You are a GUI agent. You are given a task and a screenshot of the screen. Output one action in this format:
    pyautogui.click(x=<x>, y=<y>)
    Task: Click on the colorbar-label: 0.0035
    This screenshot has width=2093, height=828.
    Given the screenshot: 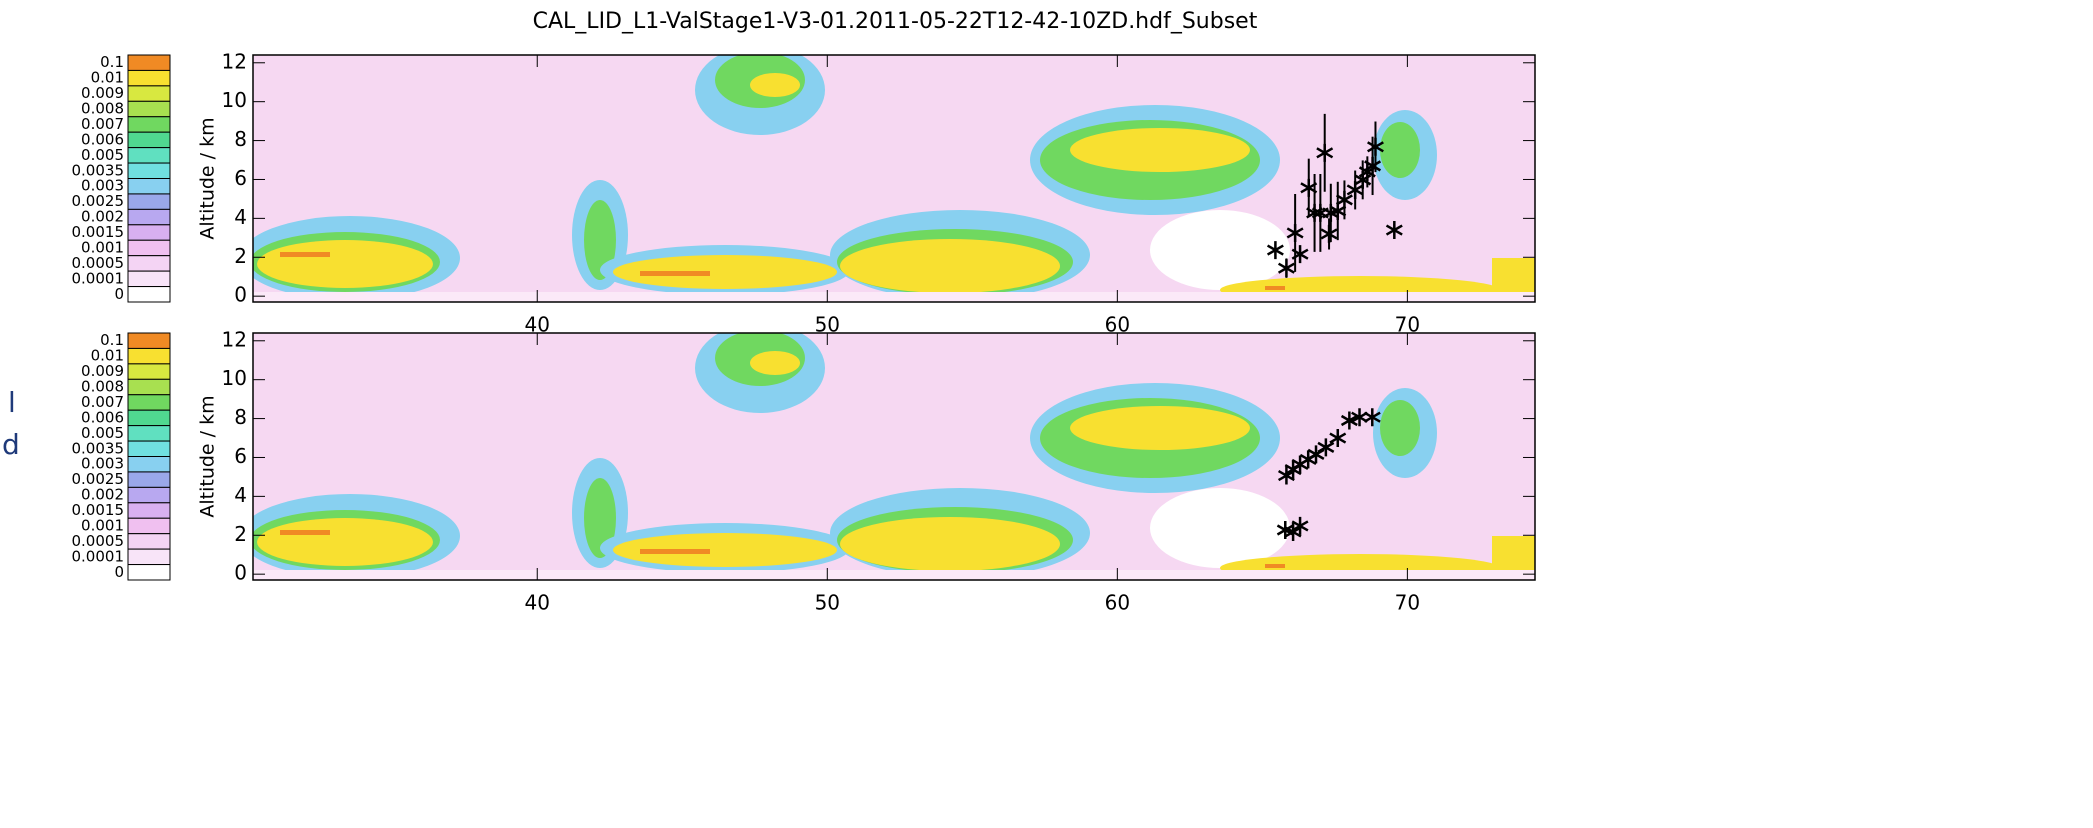 What is the action you would take?
    pyautogui.click(x=98, y=448)
    